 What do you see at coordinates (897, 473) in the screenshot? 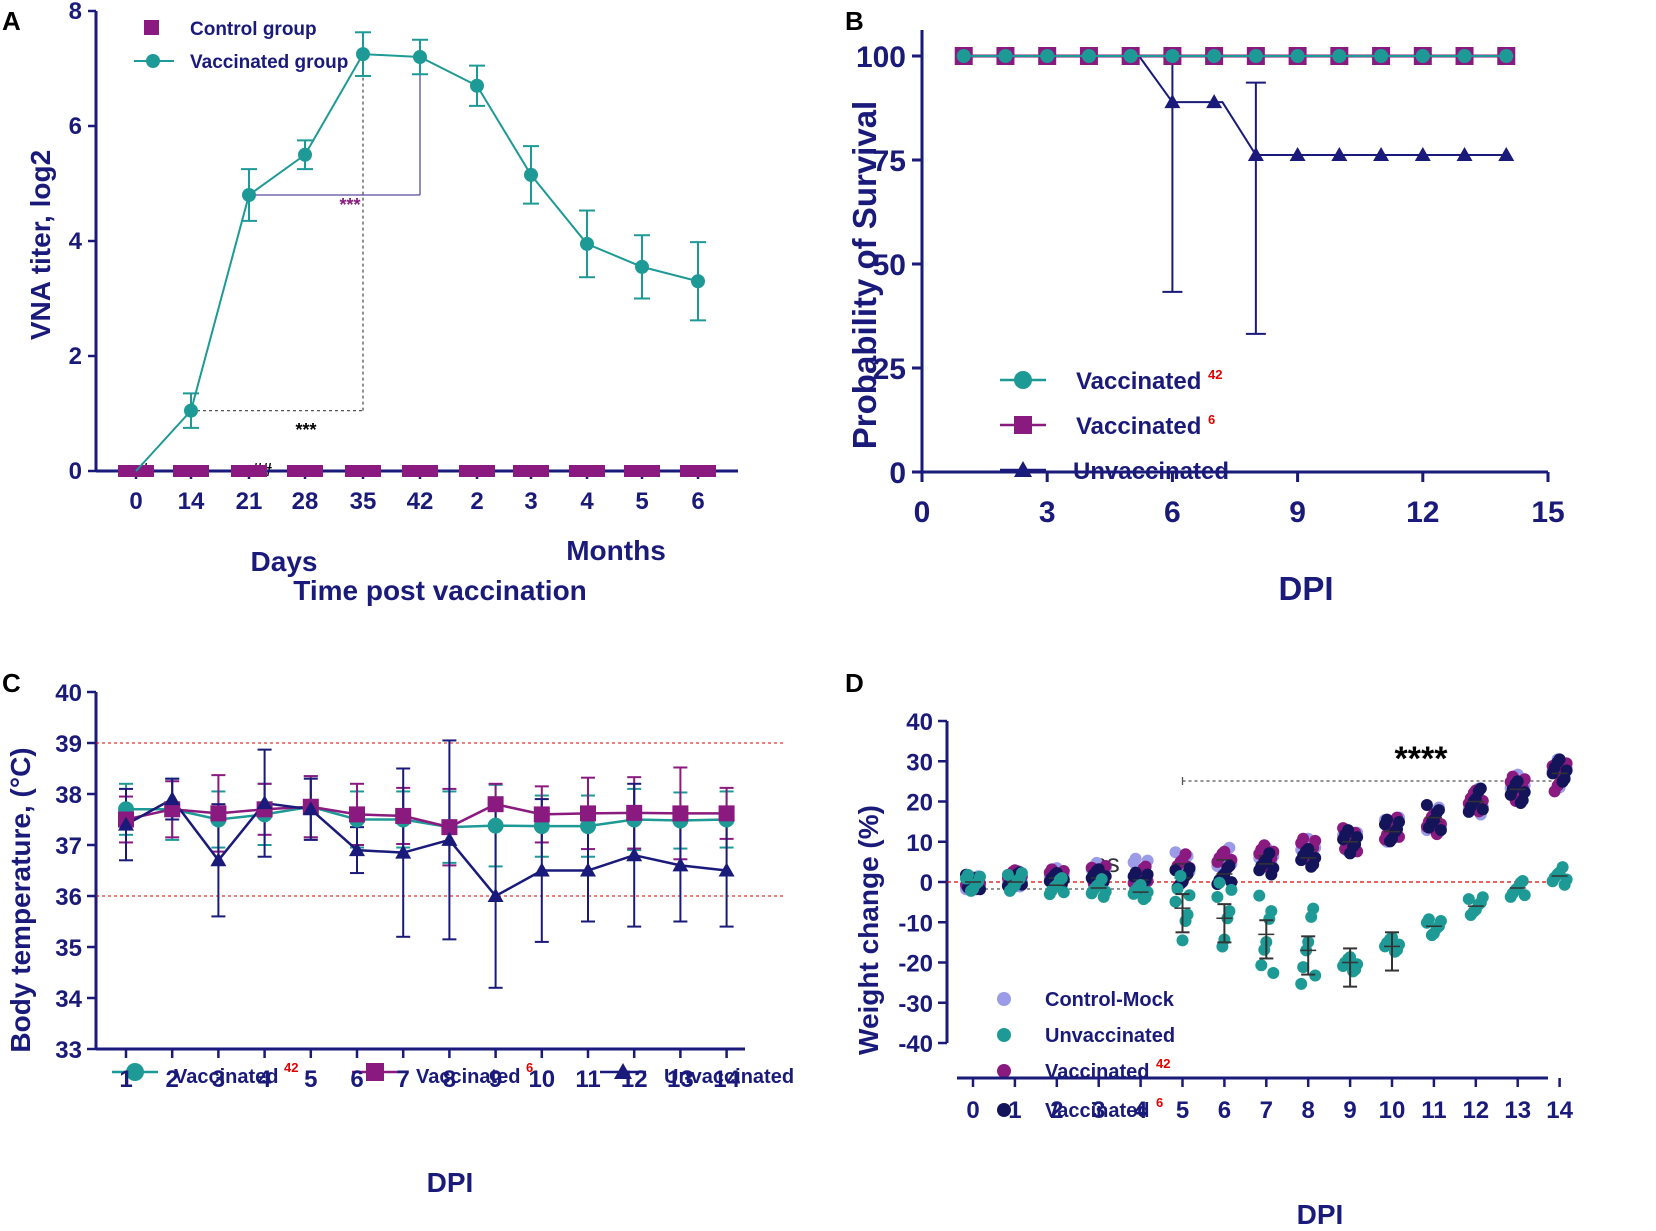
I see `panel-b-y-tick-label: 0` at bounding box center [897, 473].